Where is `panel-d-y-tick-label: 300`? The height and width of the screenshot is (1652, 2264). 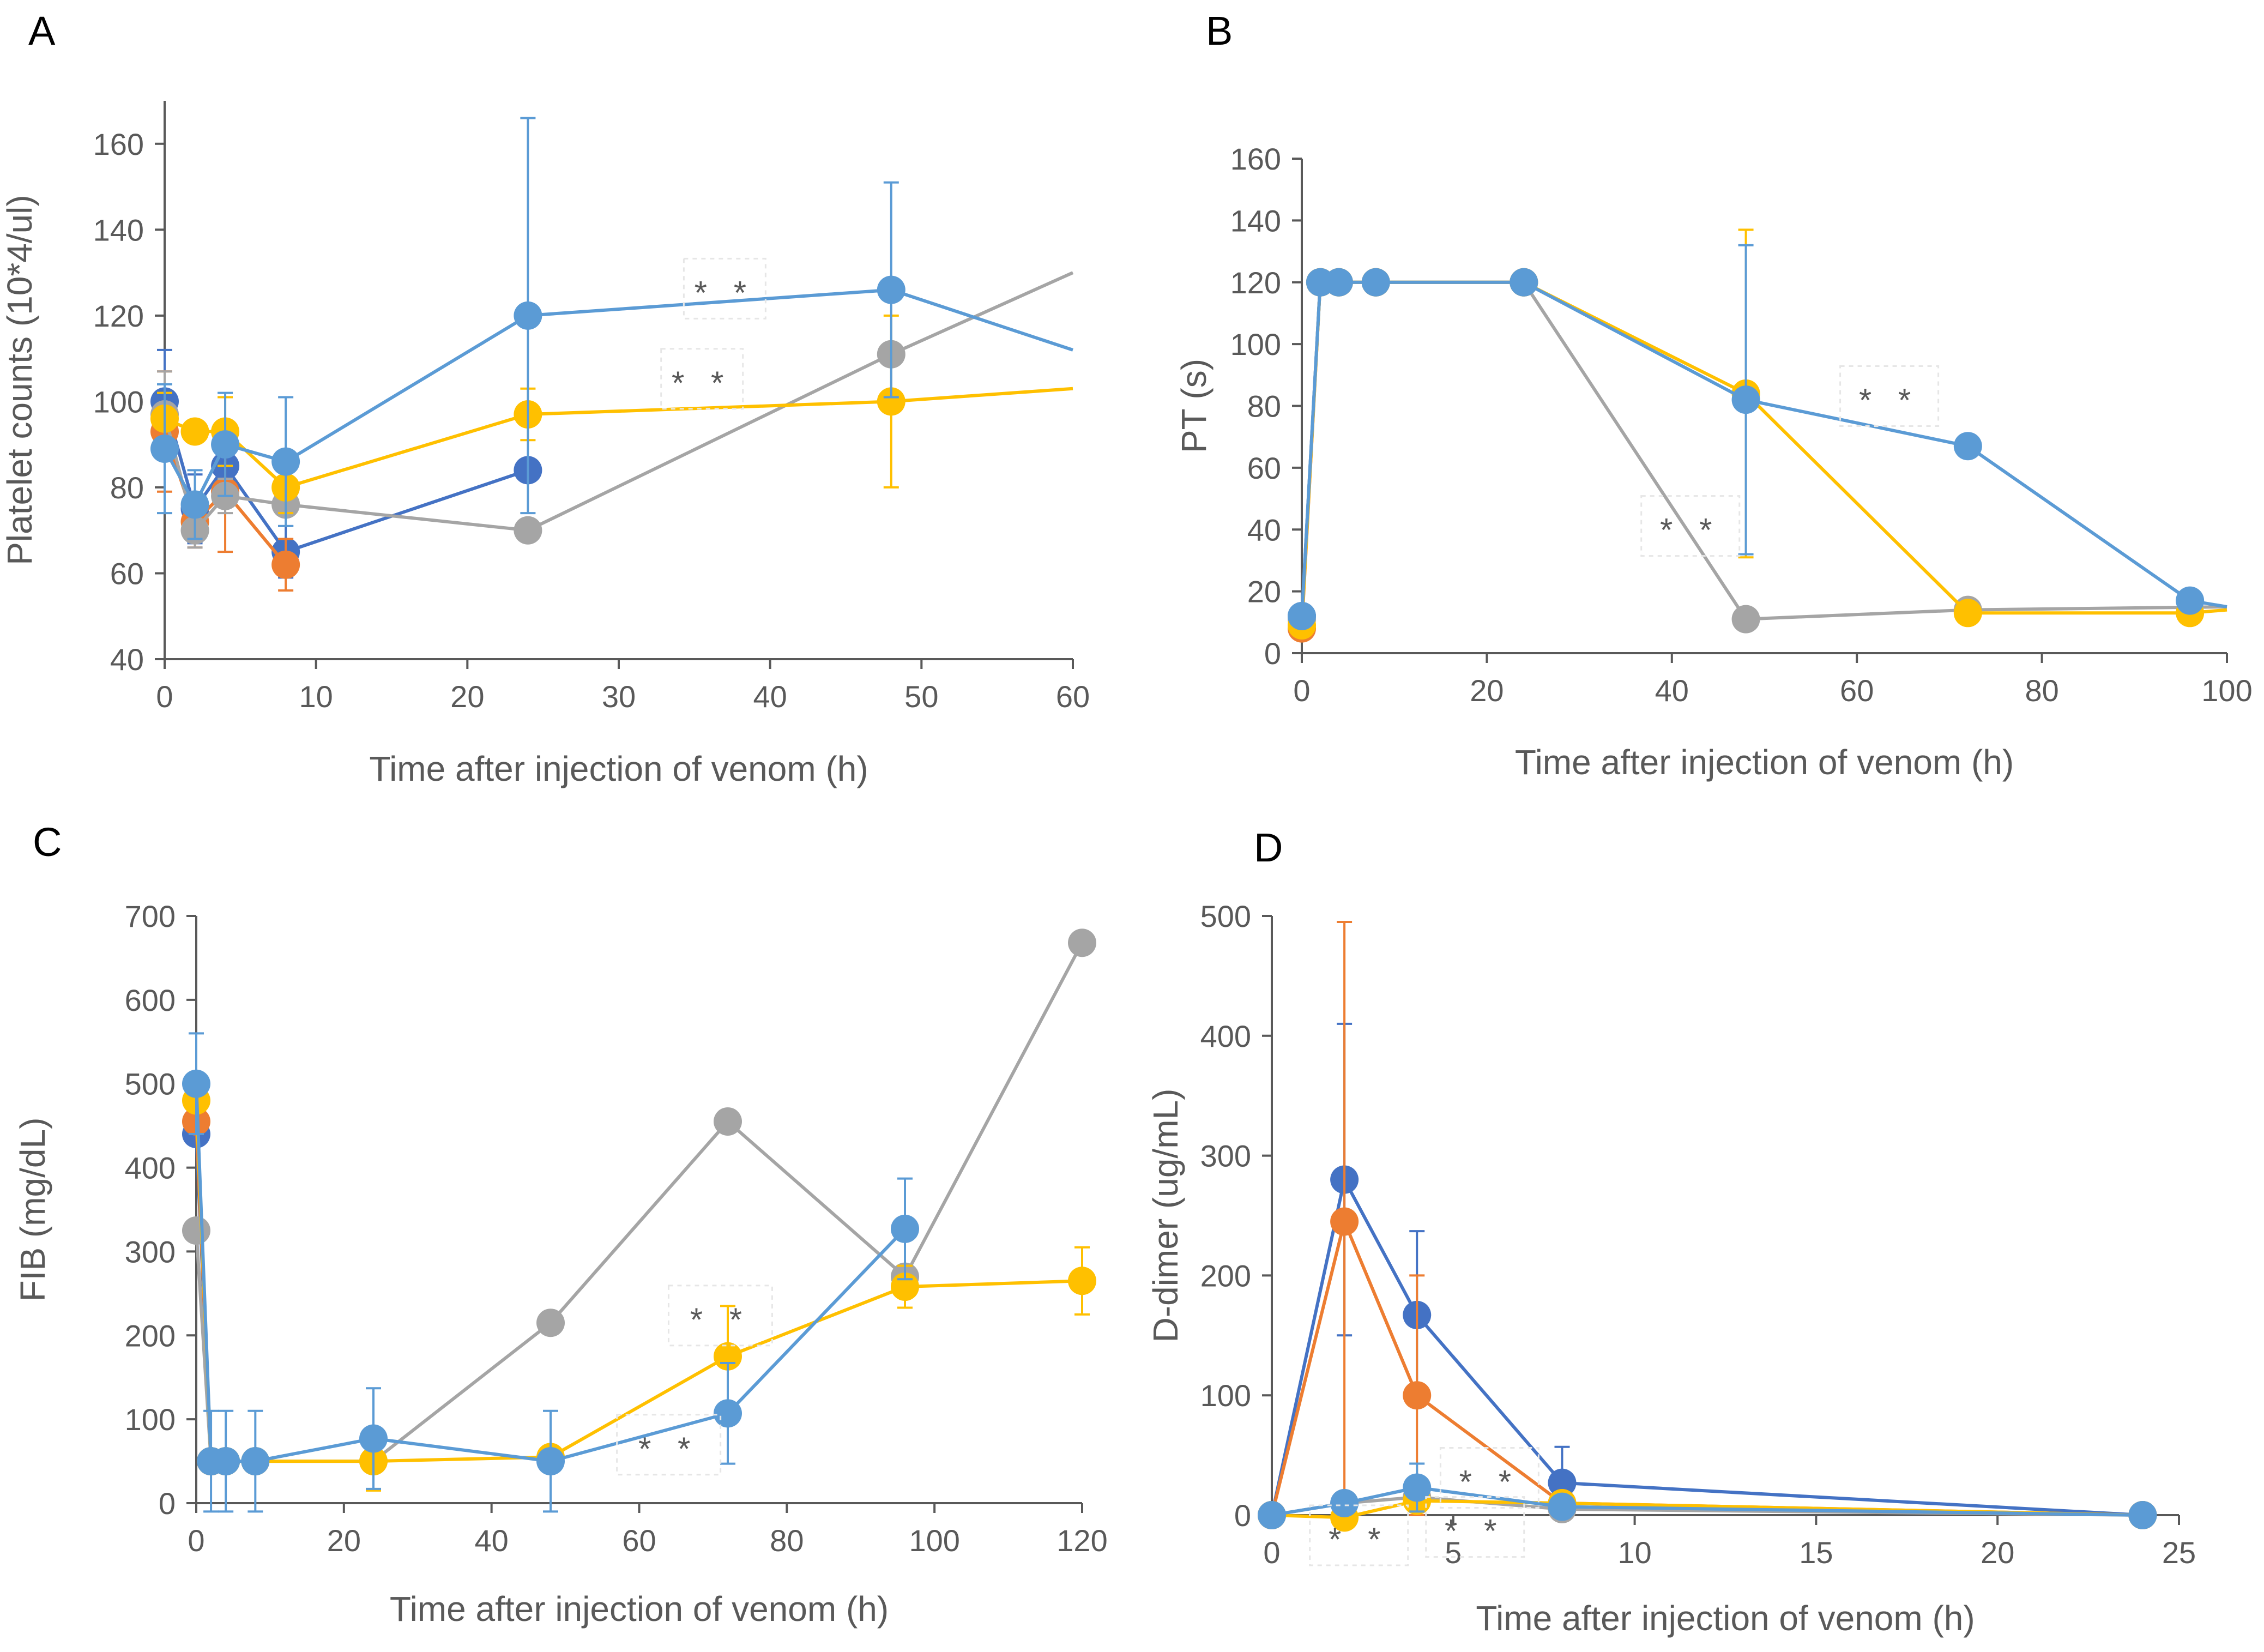
panel-d-y-tick-label: 300 is located at coordinates (1226, 1156).